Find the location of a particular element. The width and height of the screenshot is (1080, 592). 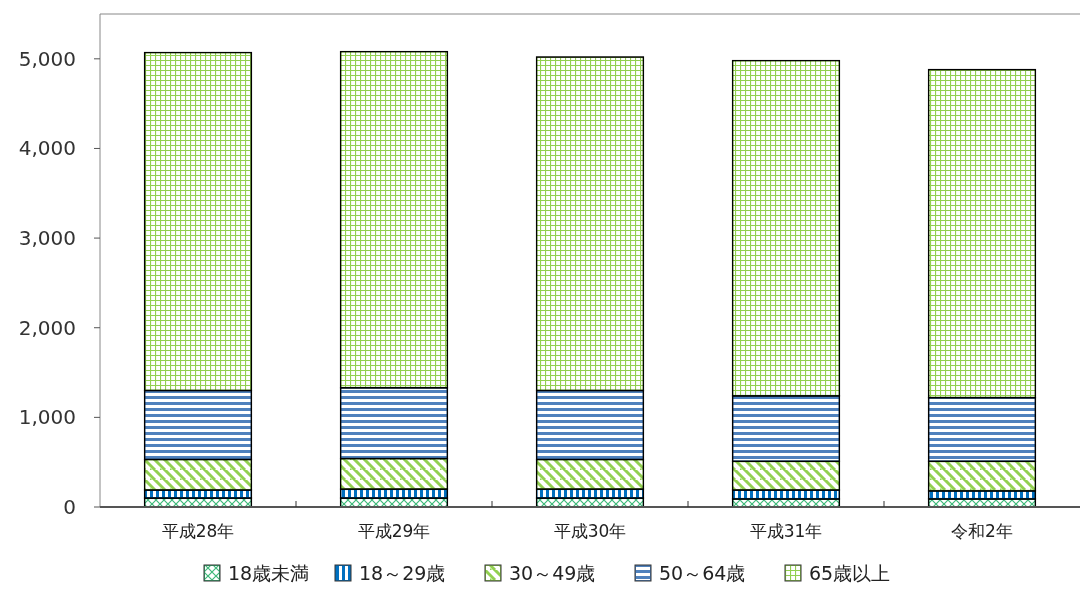

x-tick-label: 平成28年 is located at coordinates (198, 531).